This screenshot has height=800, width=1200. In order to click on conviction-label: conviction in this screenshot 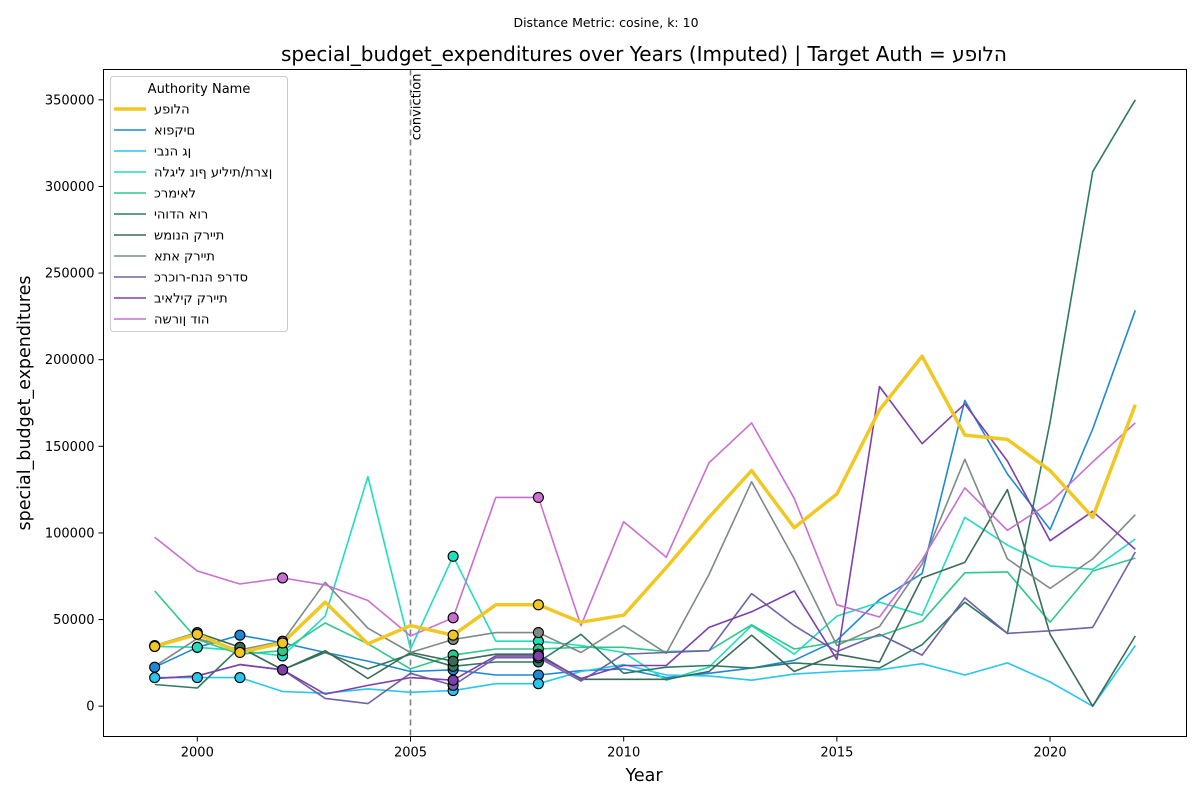, I will do `click(416, 107)`.